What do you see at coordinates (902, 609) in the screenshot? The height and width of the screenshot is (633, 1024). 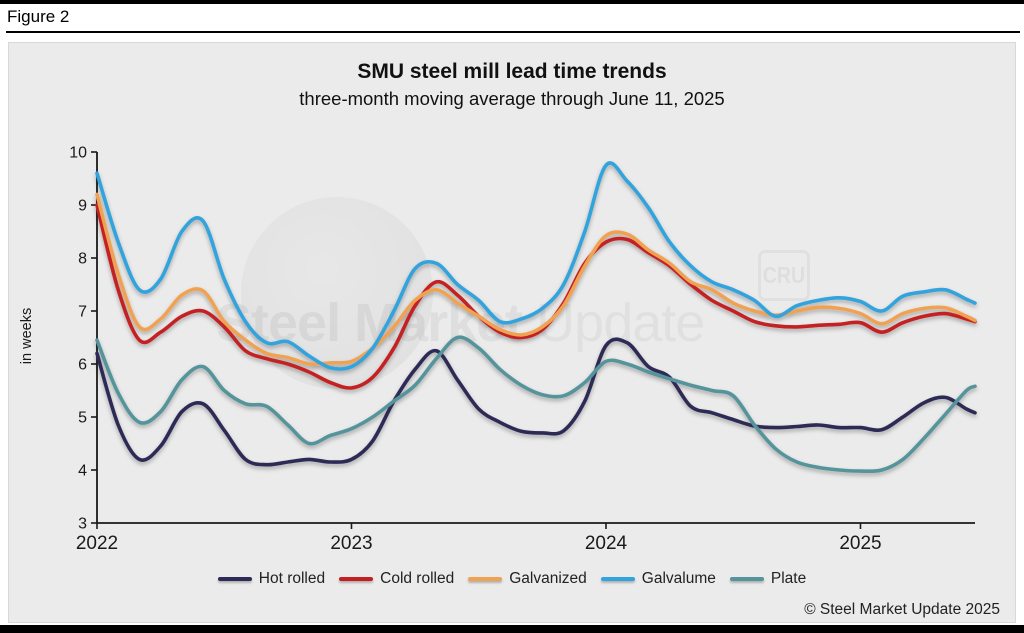 I see `footer-credit: © Steel Market Update 2025` at bounding box center [902, 609].